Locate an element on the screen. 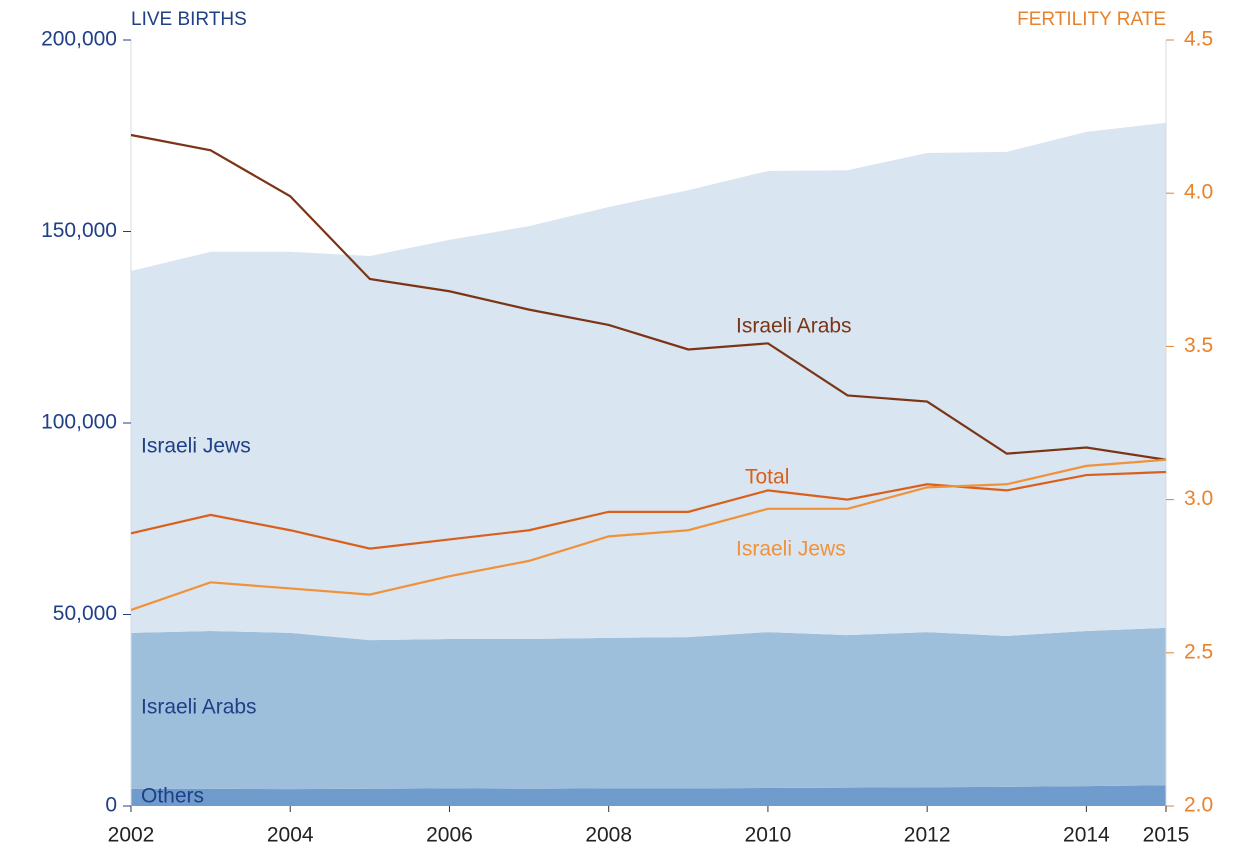 The height and width of the screenshot is (860, 1241). y2-tick-label: 3.5 is located at coordinates (1198, 345).